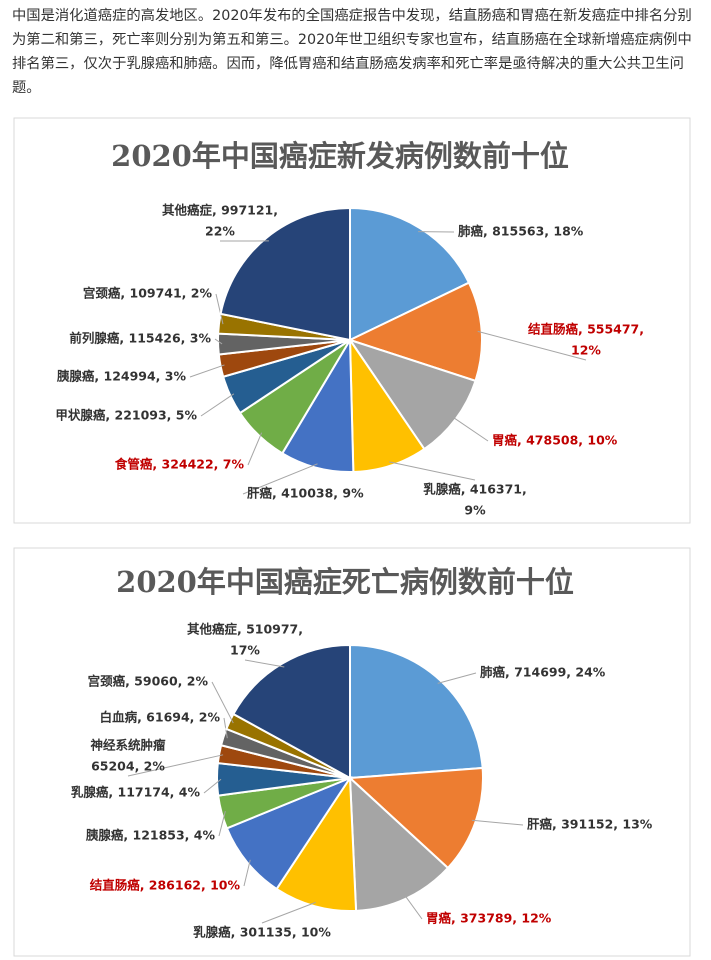 The height and width of the screenshot is (960, 711). What do you see at coordinates (220, 231) in the screenshot?
I see `data-label: 22%` at bounding box center [220, 231].